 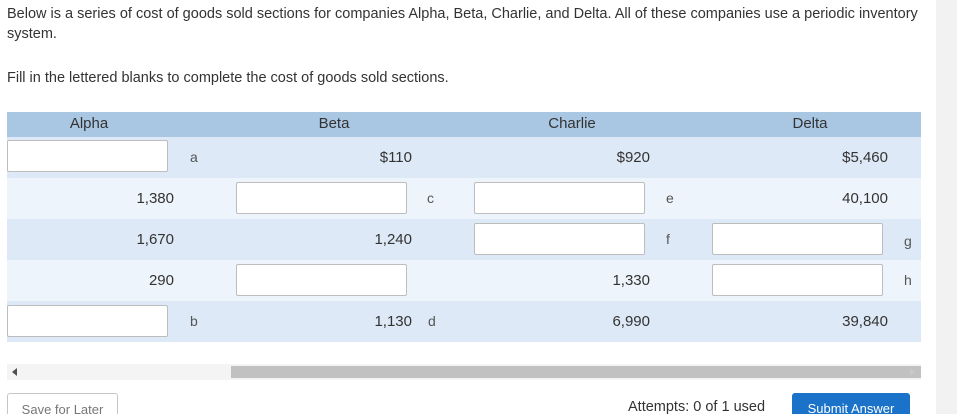 What do you see at coordinates (464, 198) in the screenshot?
I see `table-row: 1,380 c e 40,100` at bounding box center [464, 198].